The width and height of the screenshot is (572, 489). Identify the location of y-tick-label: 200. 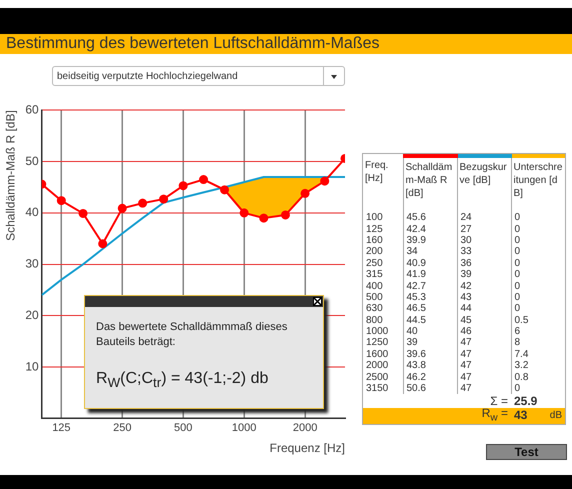
(374, 252).